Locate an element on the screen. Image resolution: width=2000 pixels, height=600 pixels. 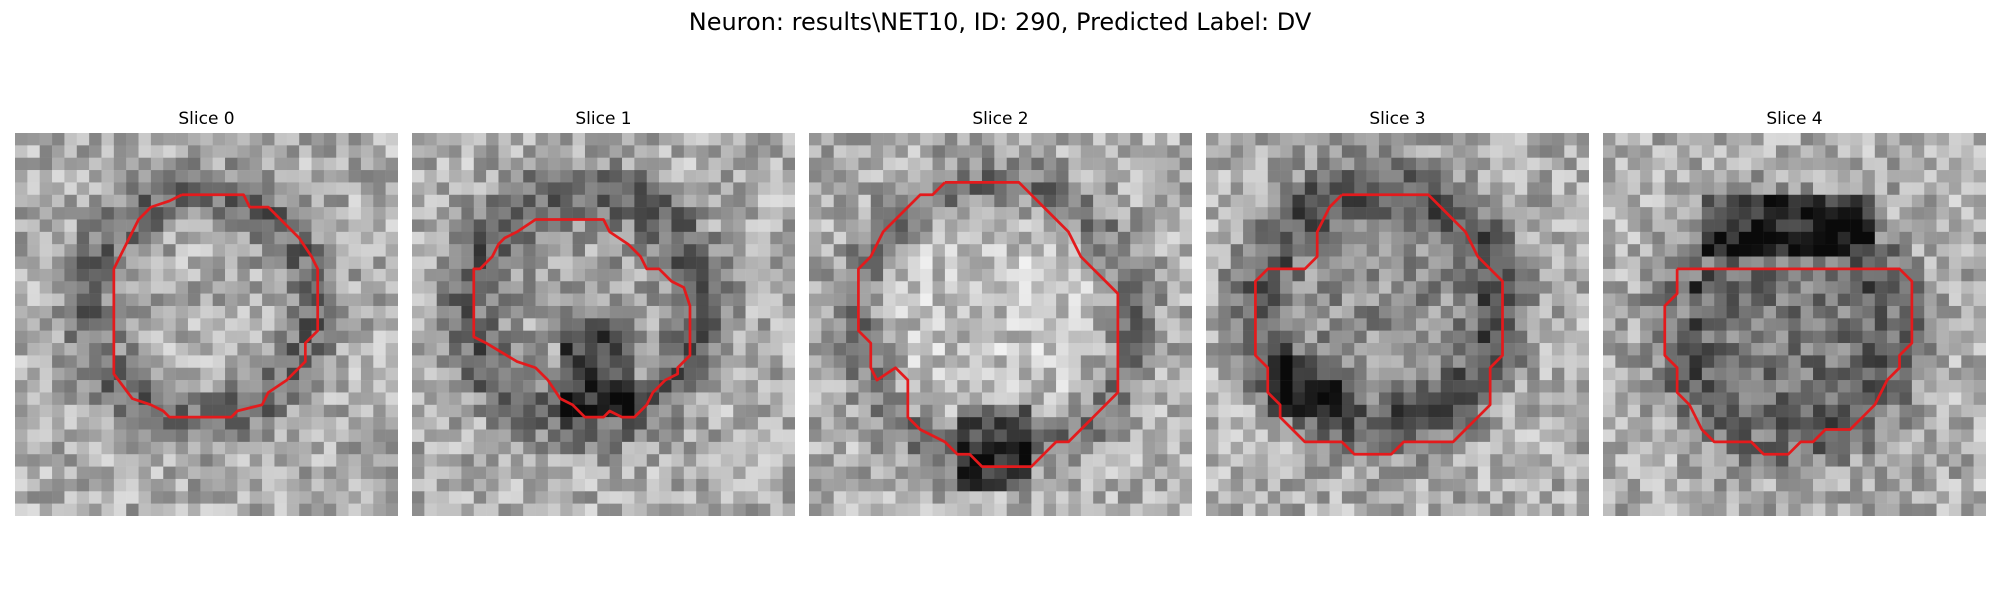
slice-panel-4: Slice 4 is located at coordinates (1794, 312).